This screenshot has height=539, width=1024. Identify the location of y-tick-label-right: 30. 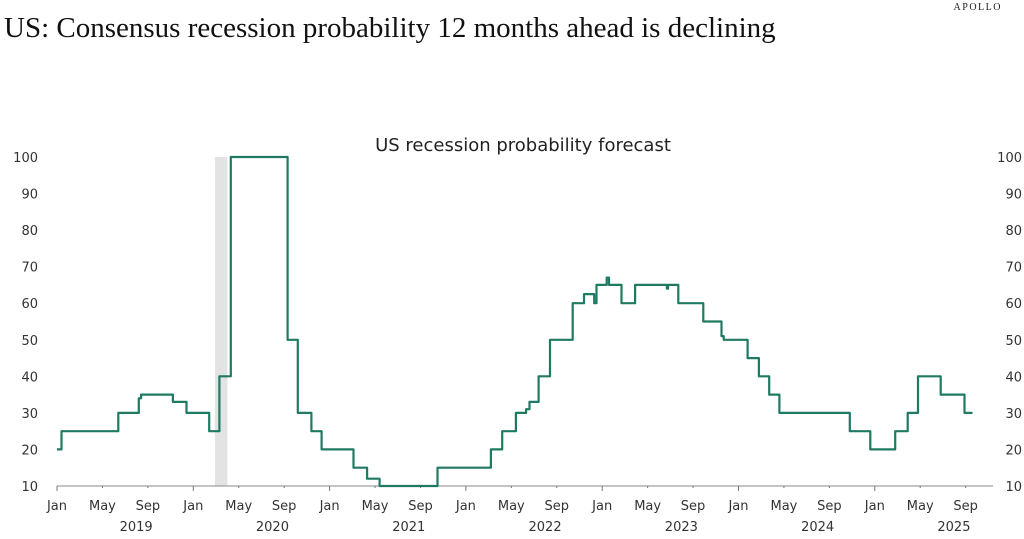
(1013, 414).